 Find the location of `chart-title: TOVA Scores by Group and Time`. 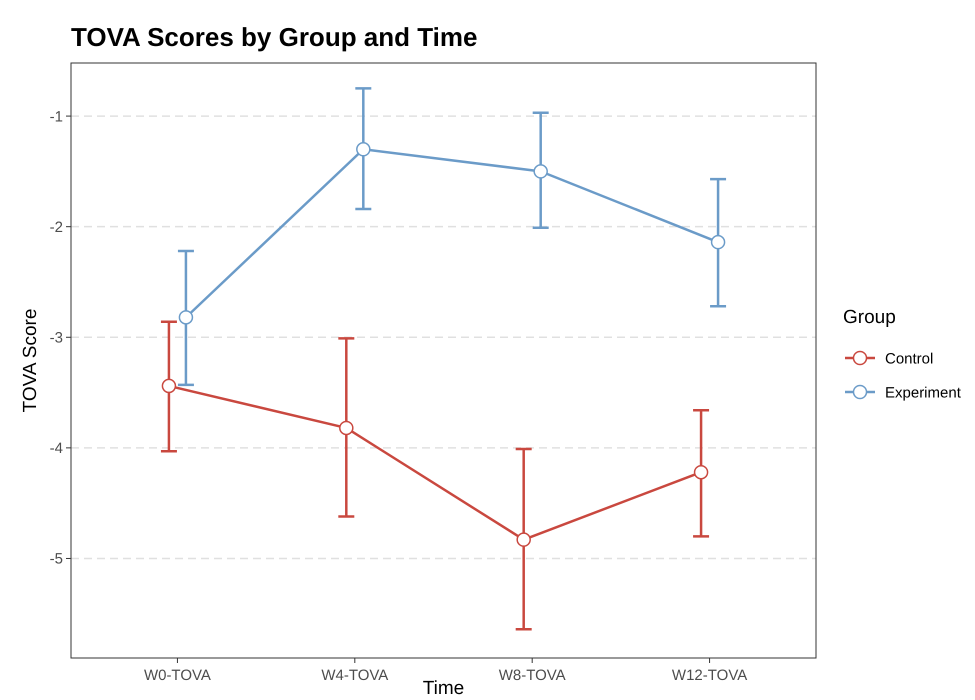

chart-title: TOVA Scores by Group and Time is located at coordinates (274, 37).